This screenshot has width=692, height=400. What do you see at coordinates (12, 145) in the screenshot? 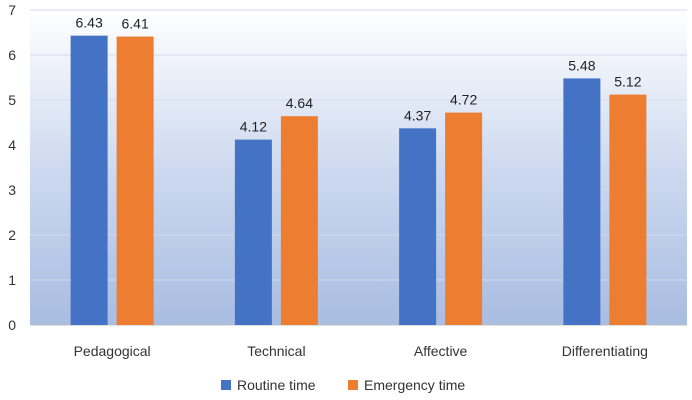
I see `y-tick-label: 4` at bounding box center [12, 145].